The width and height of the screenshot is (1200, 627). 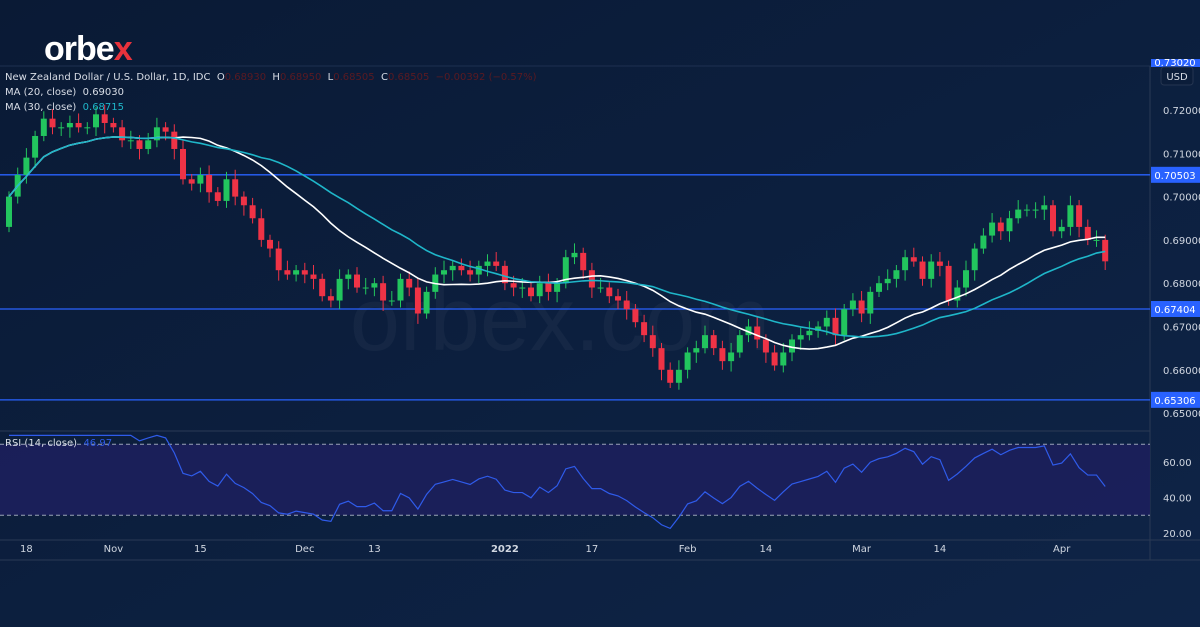 What do you see at coordinates (330, 77) in the screenshot?
I see `low-label: L` at bounding box center [330, 77].